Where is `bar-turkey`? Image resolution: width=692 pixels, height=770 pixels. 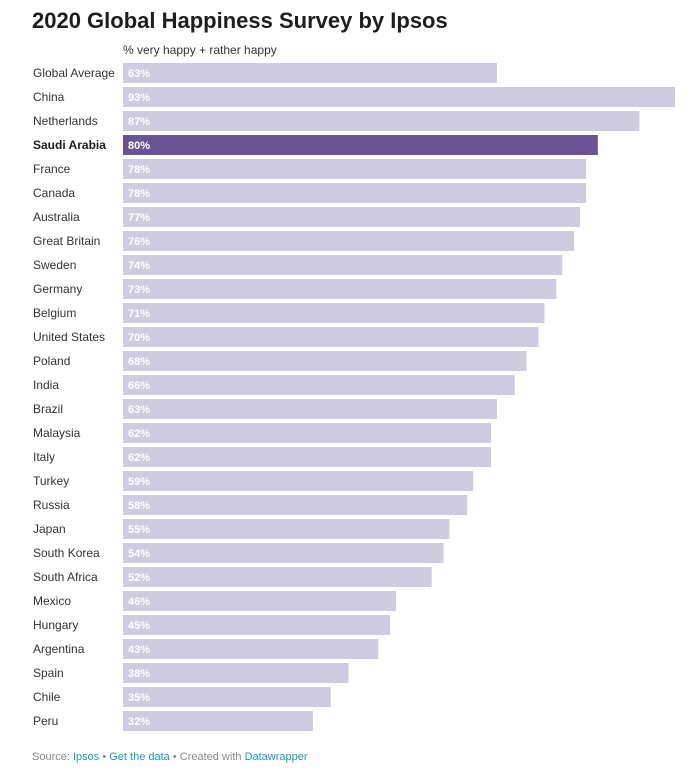 bar-turkey is located at coordinates (298, 481).